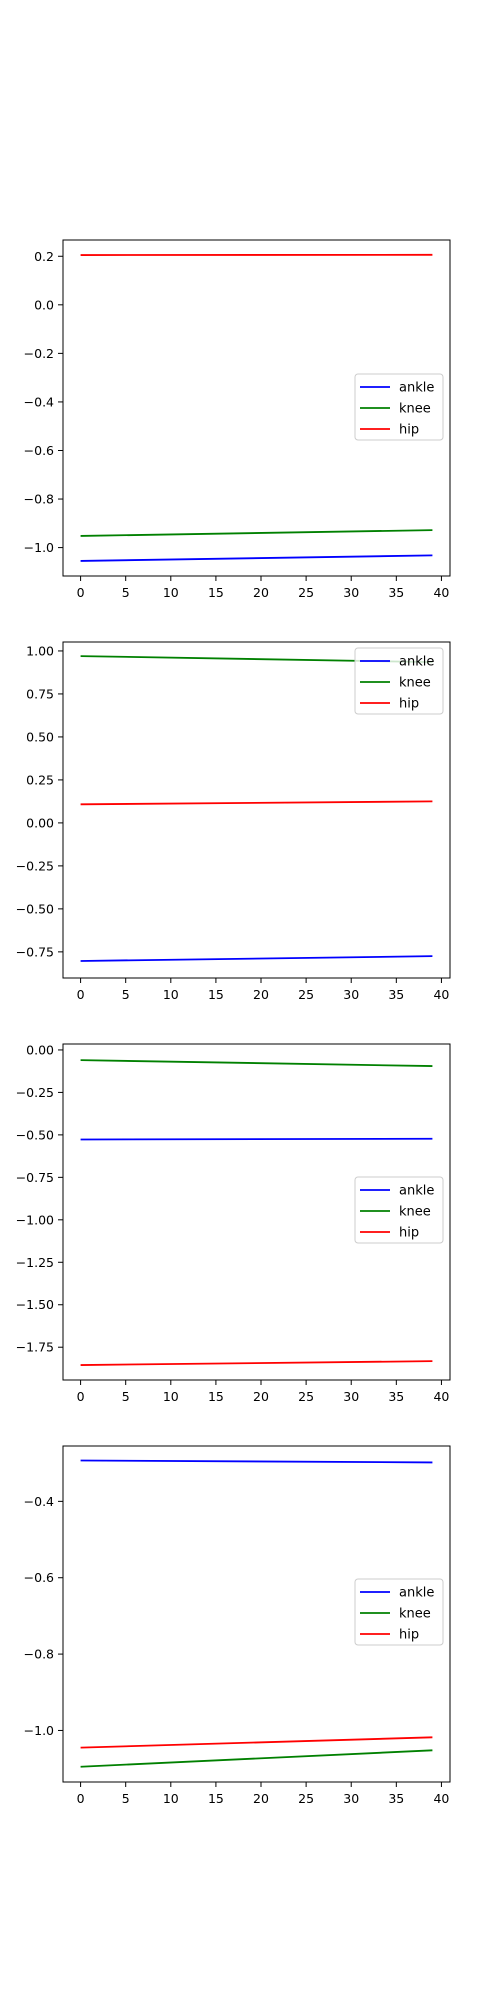  Describe the element at coordinates (35, 1347) in the screenshot. I see `y-tick-label: −1.75` at that location.